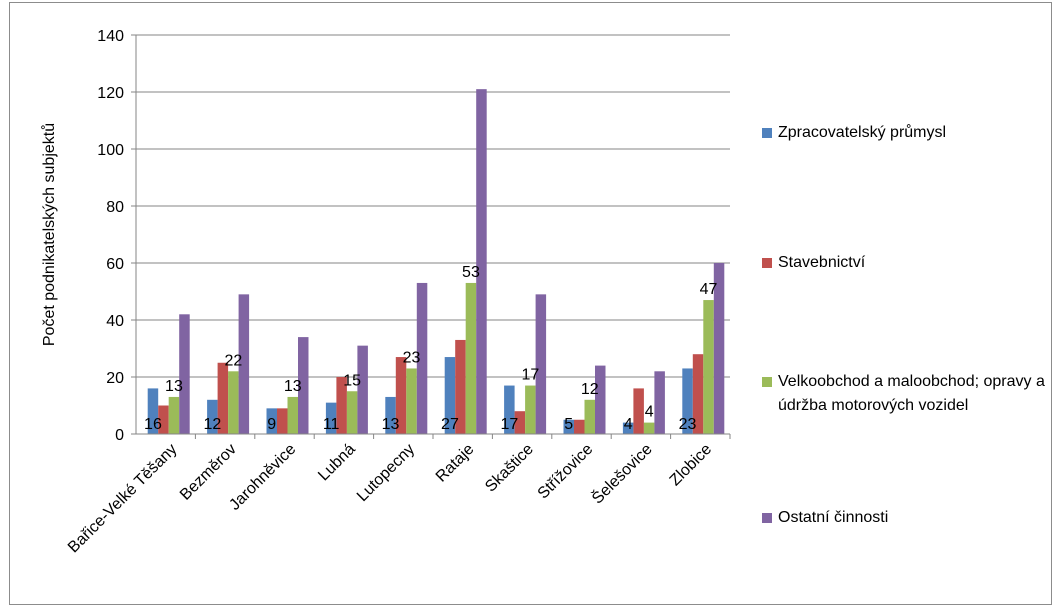  Describe the element at coordinates (110, 150) in the screenshot. I see `y-tick-label: 100` at that location.